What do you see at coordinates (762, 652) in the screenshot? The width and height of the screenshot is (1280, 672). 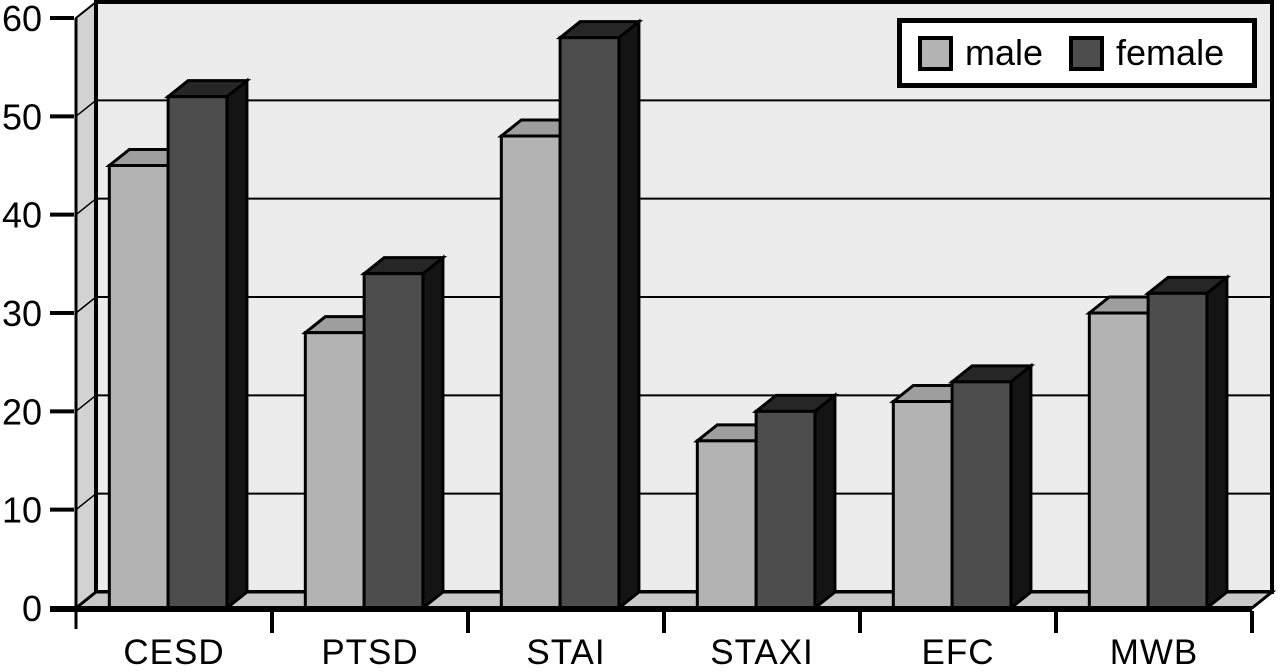 I see `x-axis-label-staxi: STAXI` at bounding box center [762, 652].